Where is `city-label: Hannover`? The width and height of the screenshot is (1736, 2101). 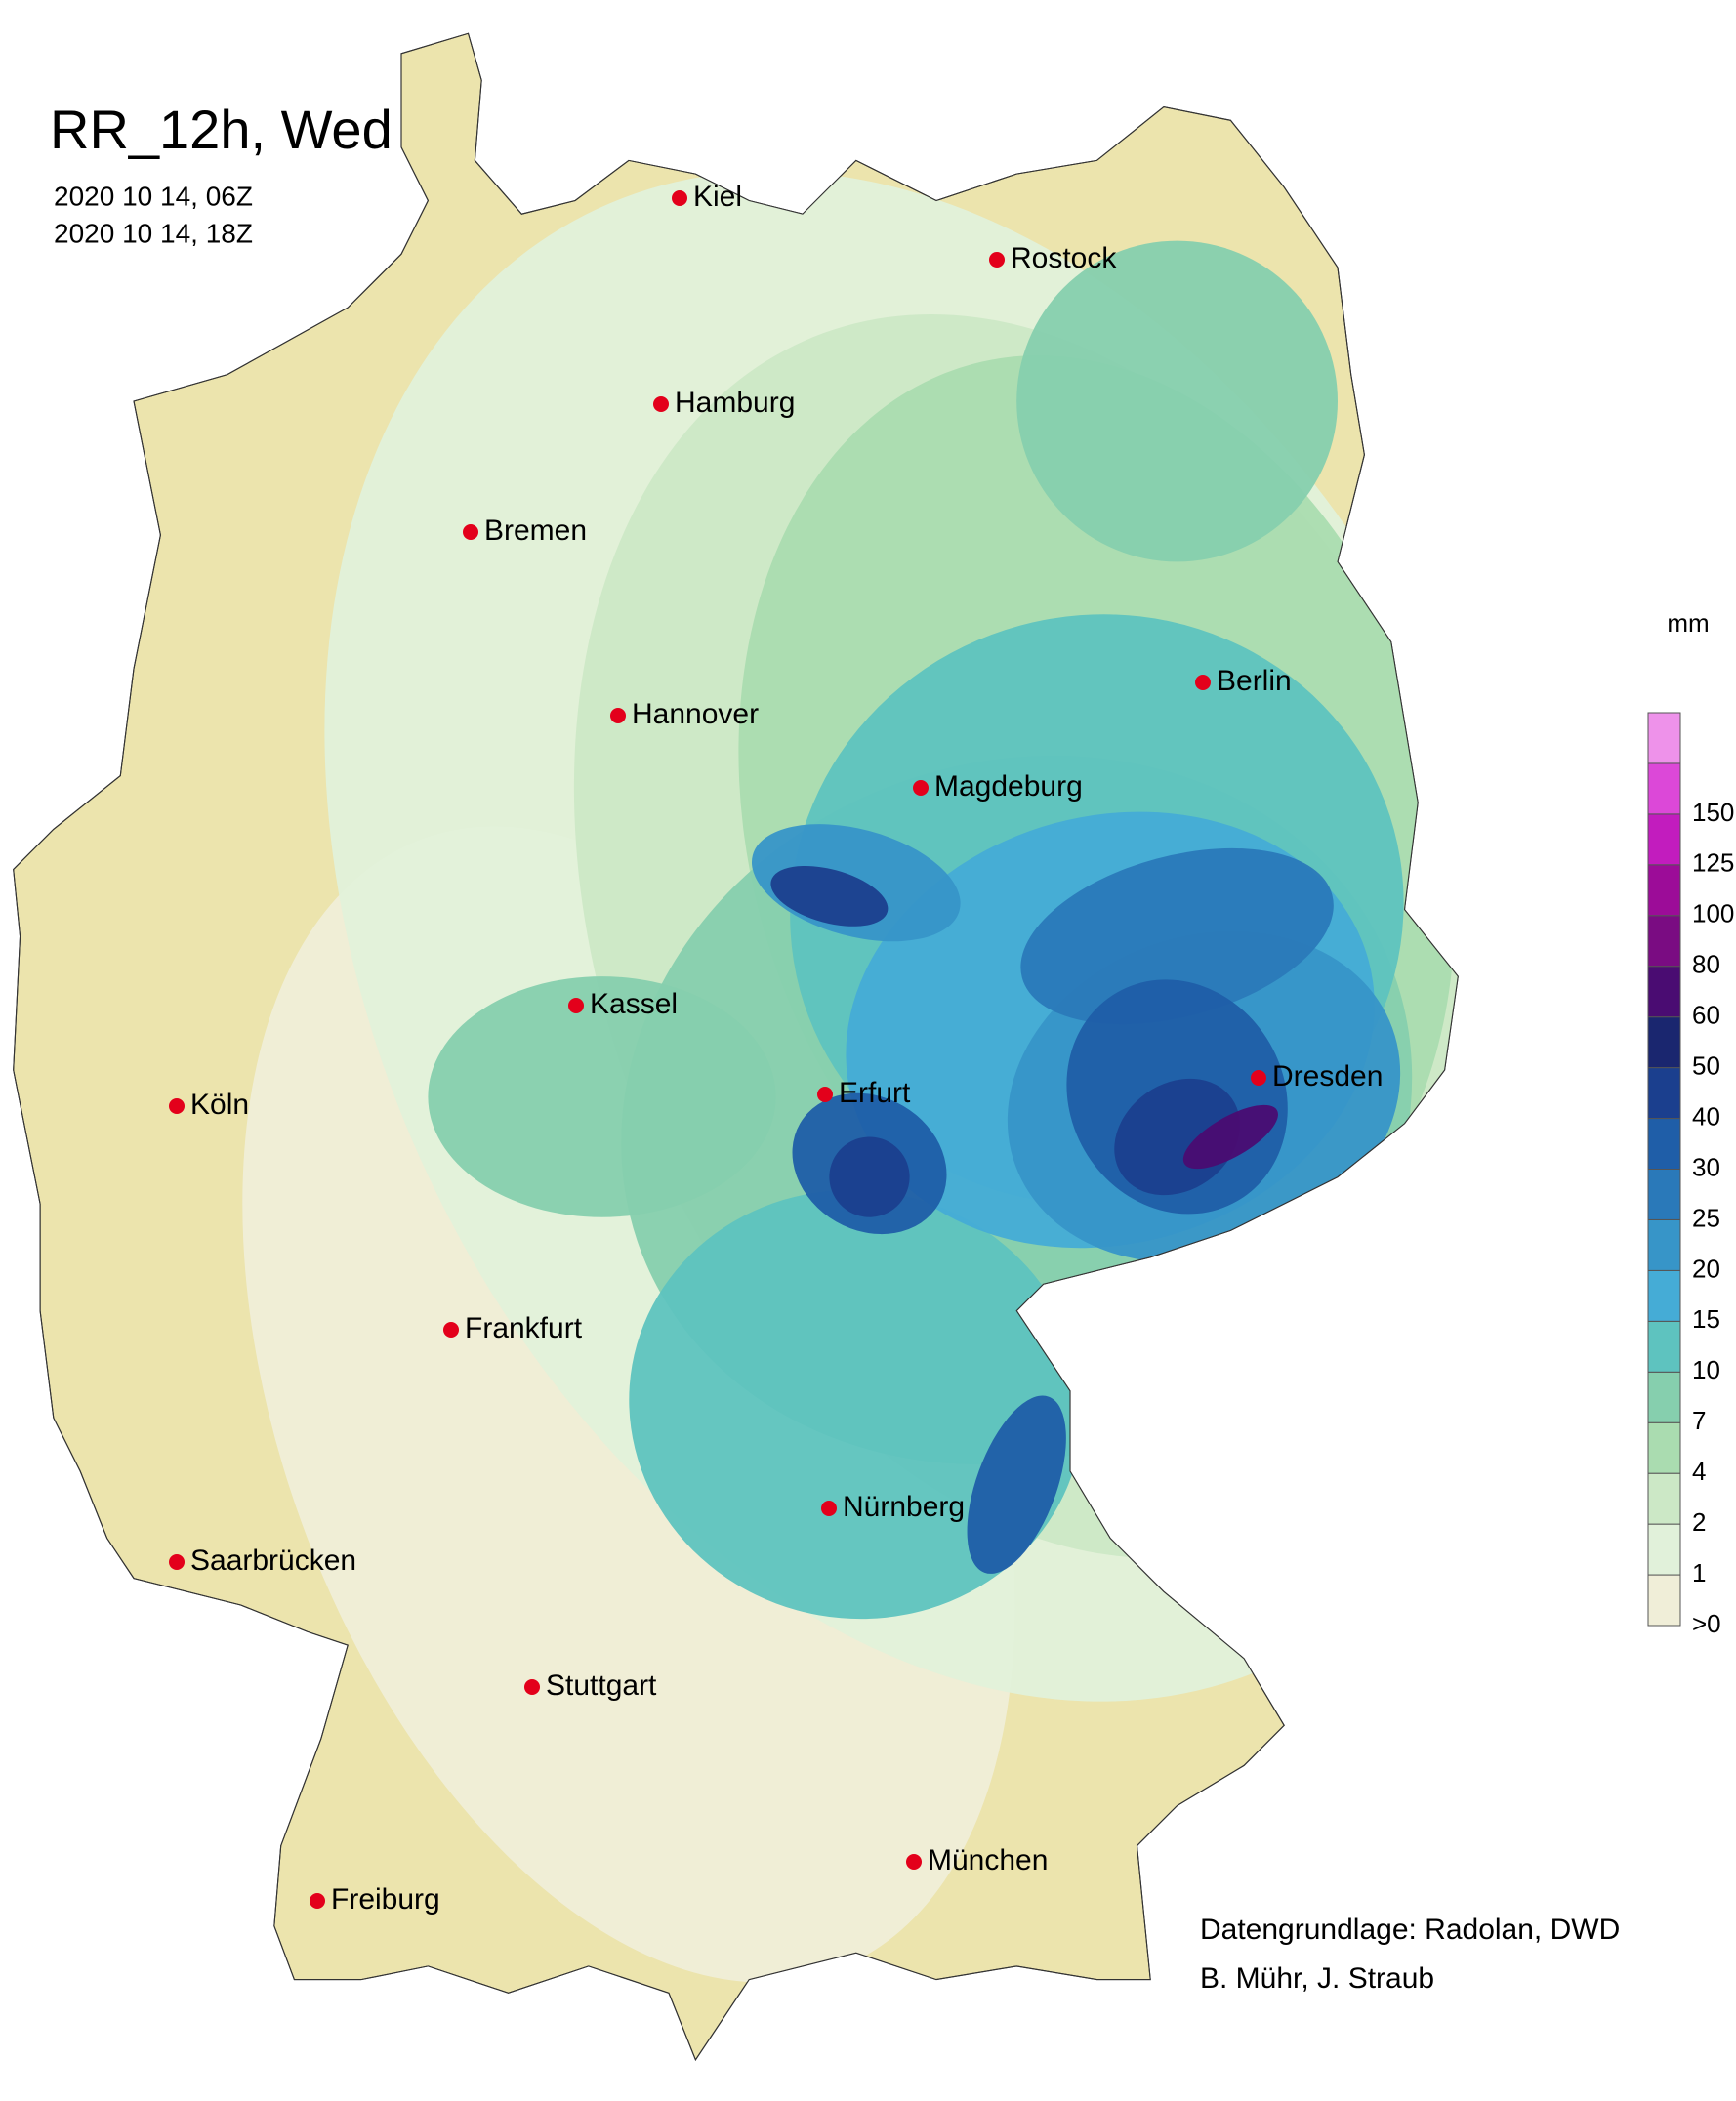 city-label: Hannover is located at coordinates (695, 714).